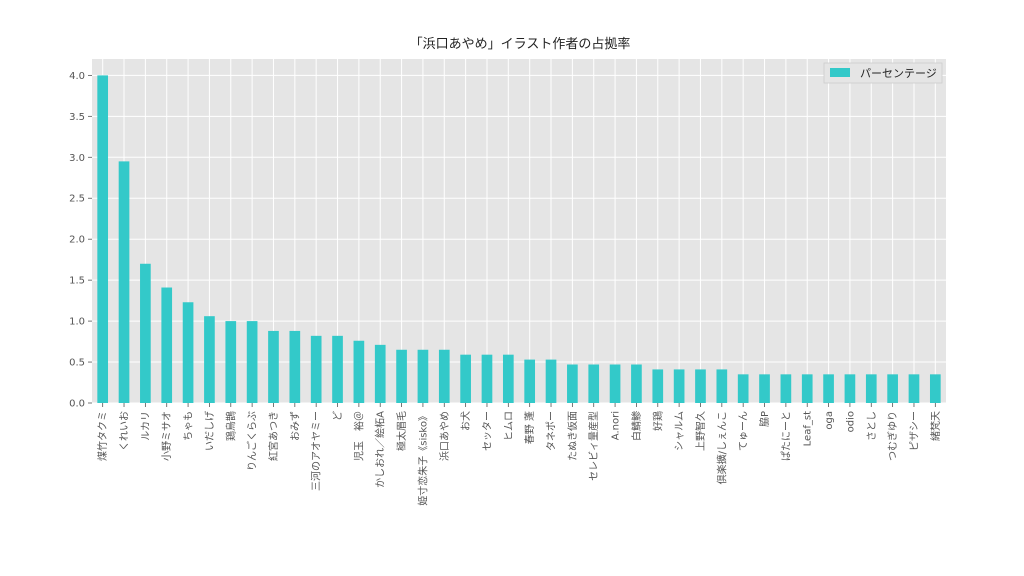 The image size is (1024, 576). What do you see at coordinates (358, 436) in the screenshot?
I see `x-tick-label: 児玉 裕＠` at bounding box center [358, 436].